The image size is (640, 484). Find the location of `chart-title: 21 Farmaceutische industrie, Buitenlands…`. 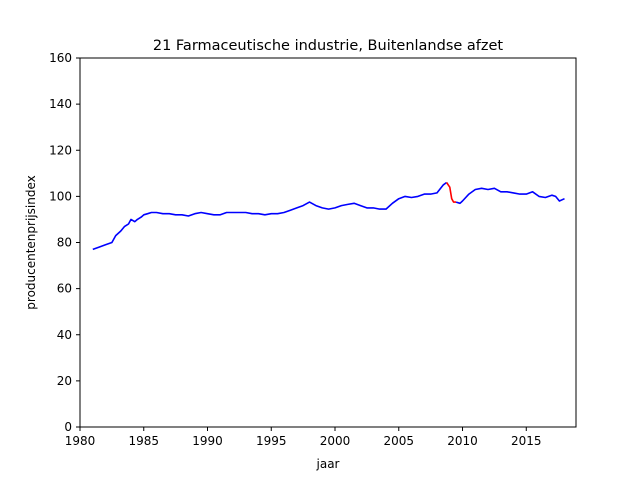

chart-title: 21 Farmaceutische industrie, Buitenlands… is located at coordinates (328, 46).